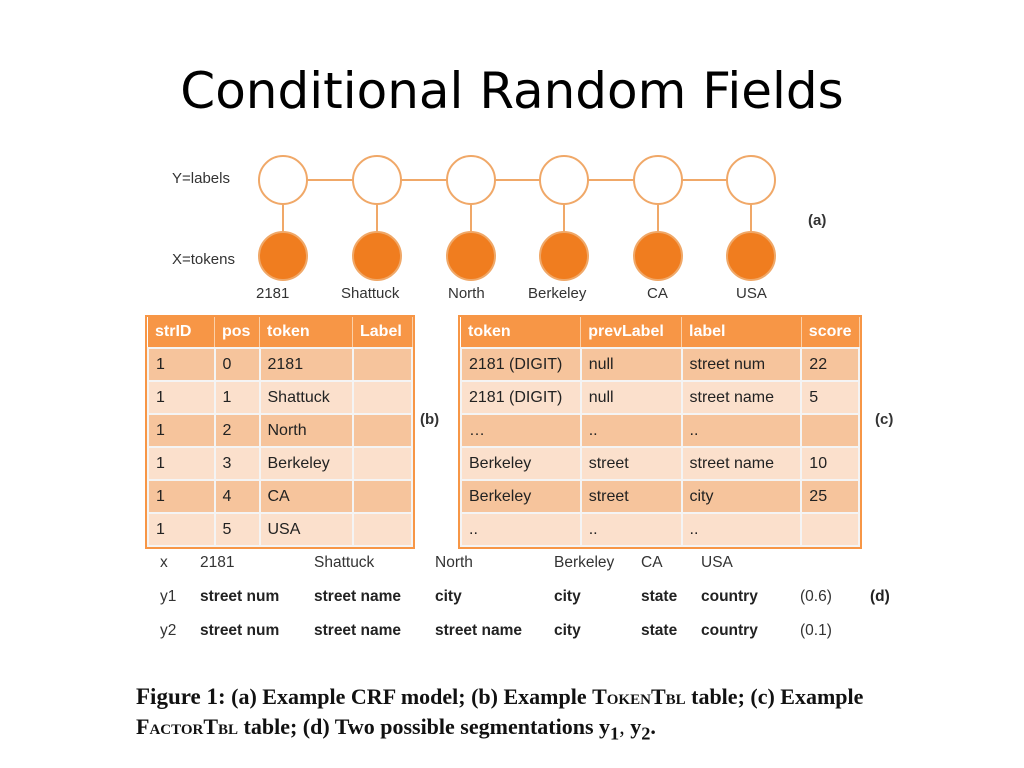 The image size is (1024, 768). What do you see at coordinates (237, 496) in the screenshot?
I see `table-cell: 4` at bounding box center [237, 496].